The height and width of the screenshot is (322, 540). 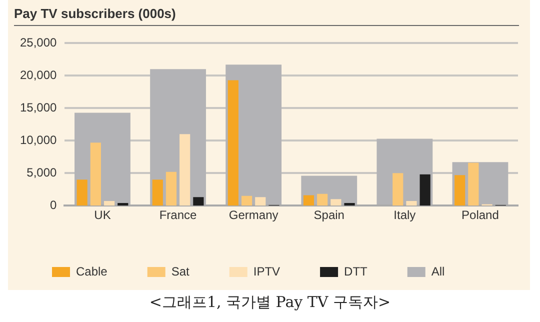 What do you see at coordinates (329, 215) in the screenshot?
I see `x-tick-label: Spain` at bounding box center [329, 215].